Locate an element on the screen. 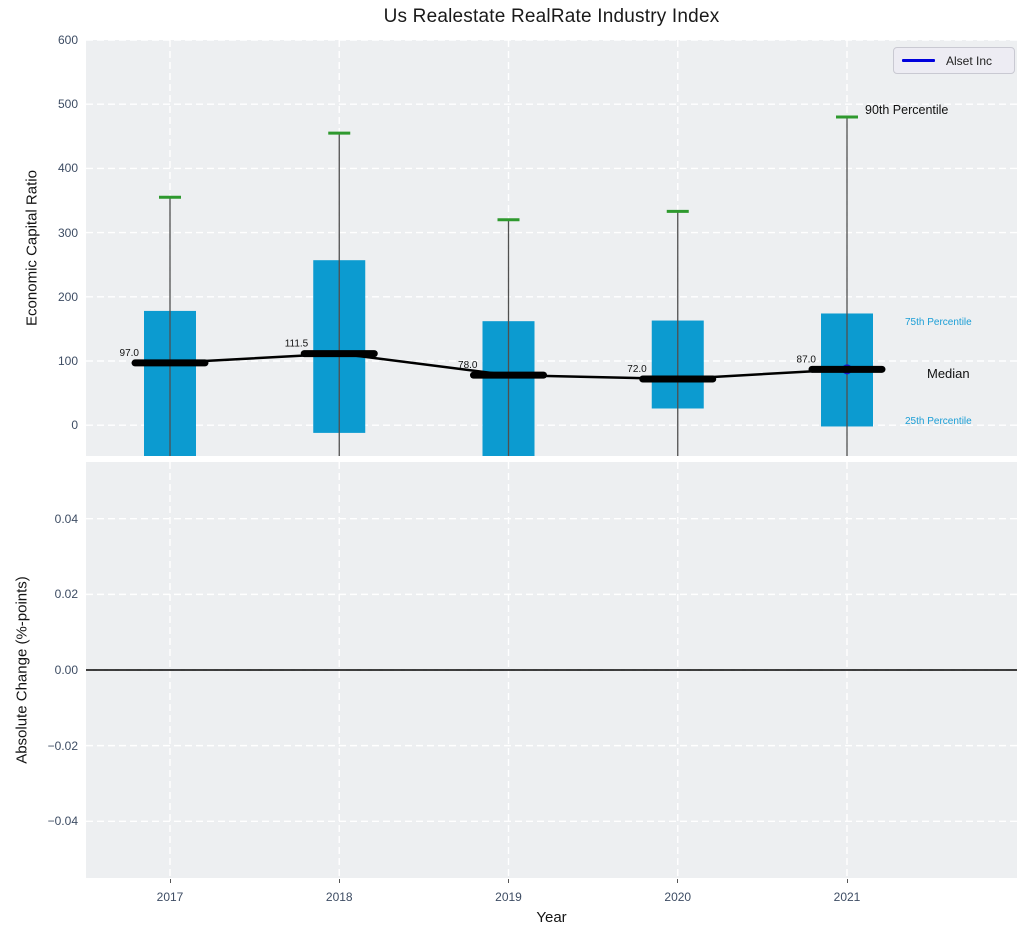  legend-line-icon is located at coordinates (918, 60).